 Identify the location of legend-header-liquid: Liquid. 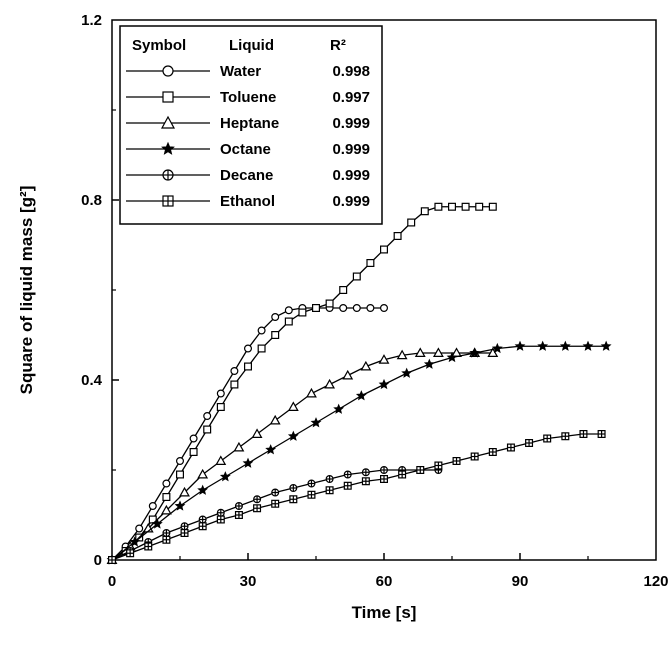
(251, 45).